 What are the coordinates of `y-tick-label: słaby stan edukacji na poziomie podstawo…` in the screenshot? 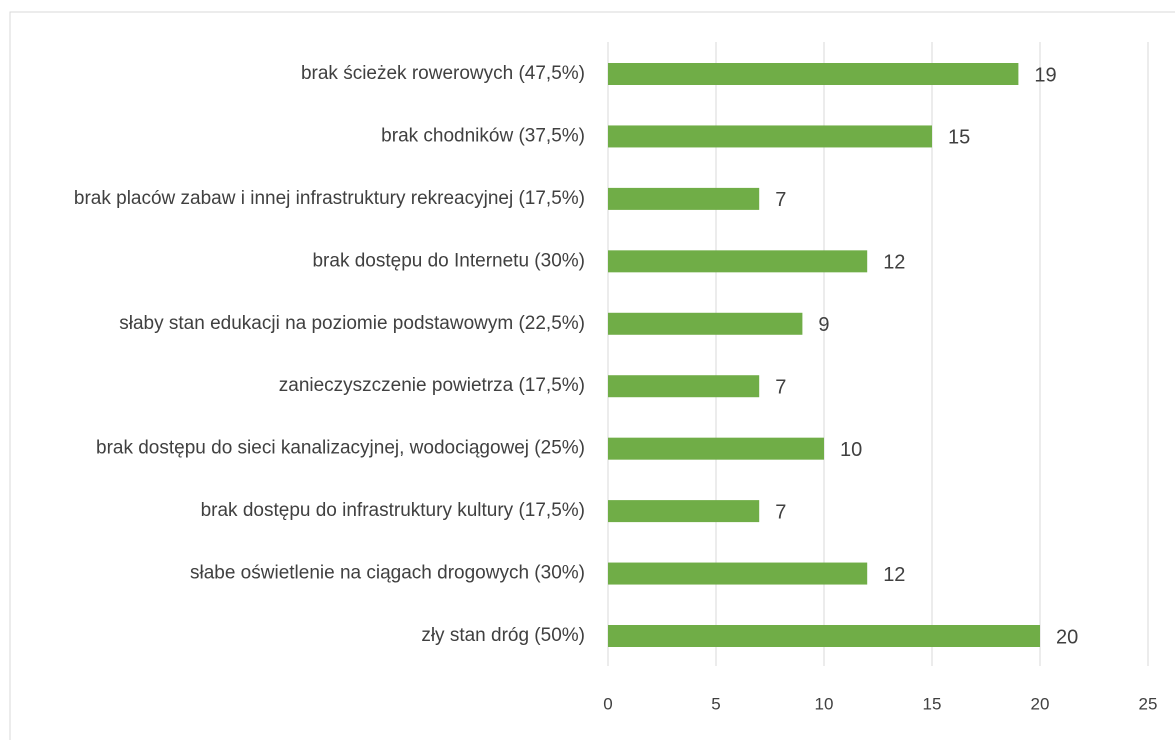 It's located at (352, 323).